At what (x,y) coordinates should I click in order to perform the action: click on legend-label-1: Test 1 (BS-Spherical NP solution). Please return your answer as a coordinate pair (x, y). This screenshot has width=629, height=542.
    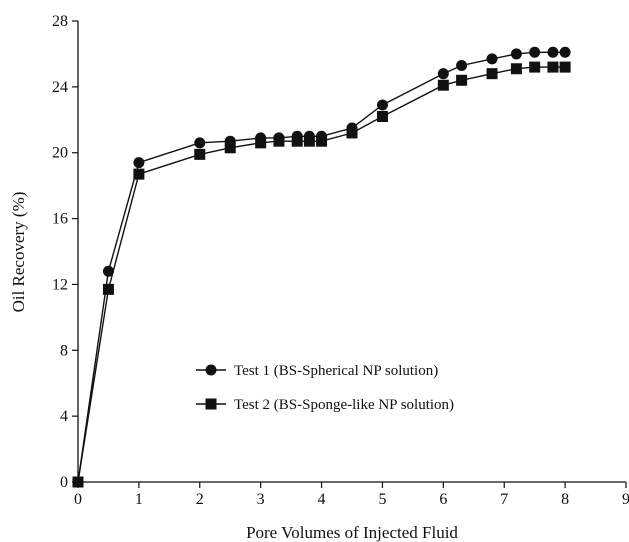
    Looking at the image, I should click on (336, 371).